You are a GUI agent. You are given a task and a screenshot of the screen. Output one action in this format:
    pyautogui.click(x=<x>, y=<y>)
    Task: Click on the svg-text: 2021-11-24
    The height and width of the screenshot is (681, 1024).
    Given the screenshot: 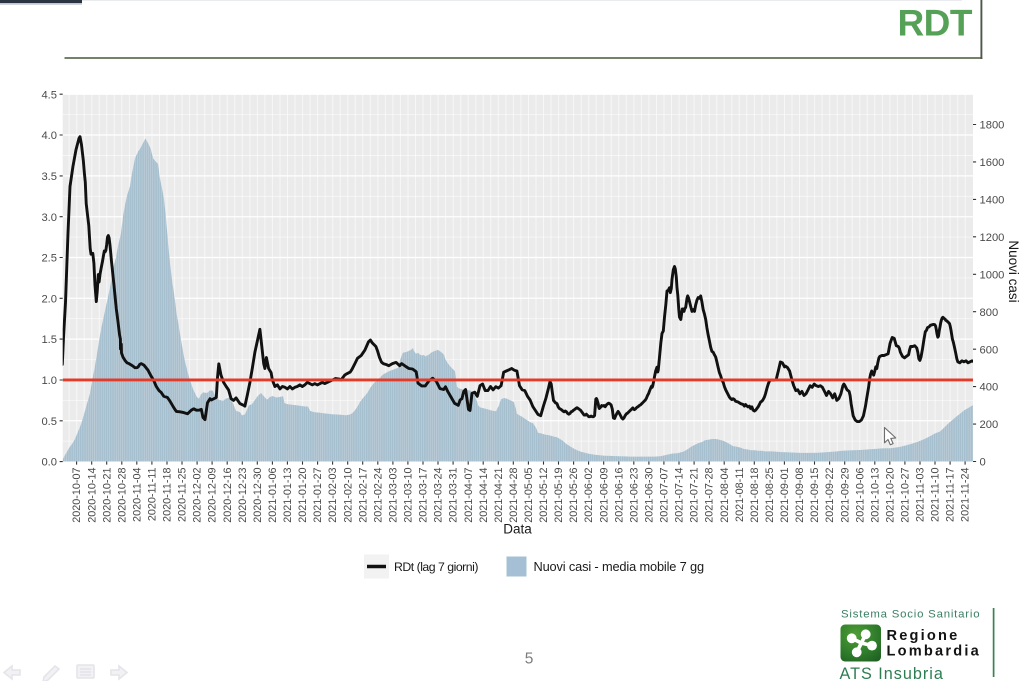 What is the action you would take?
    pyautogui.click(x=966, y=495)
    